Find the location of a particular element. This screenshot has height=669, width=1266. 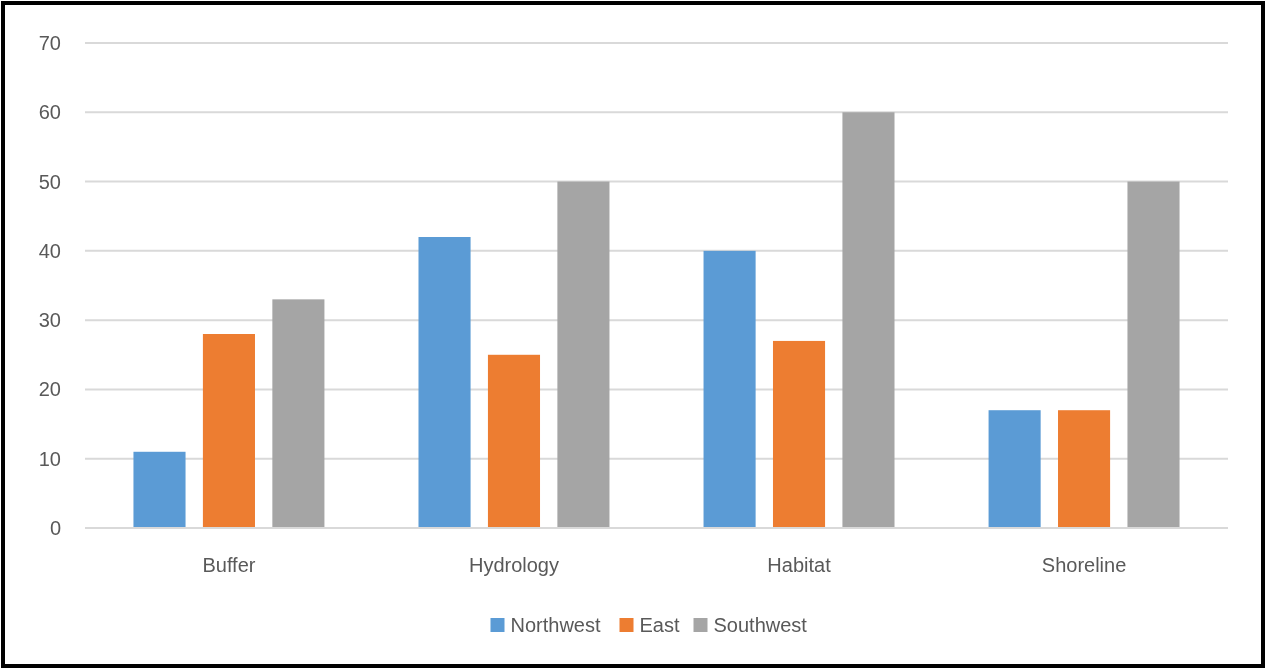

x-tick-label: Shoreline is located at coordinates (1084, 565).